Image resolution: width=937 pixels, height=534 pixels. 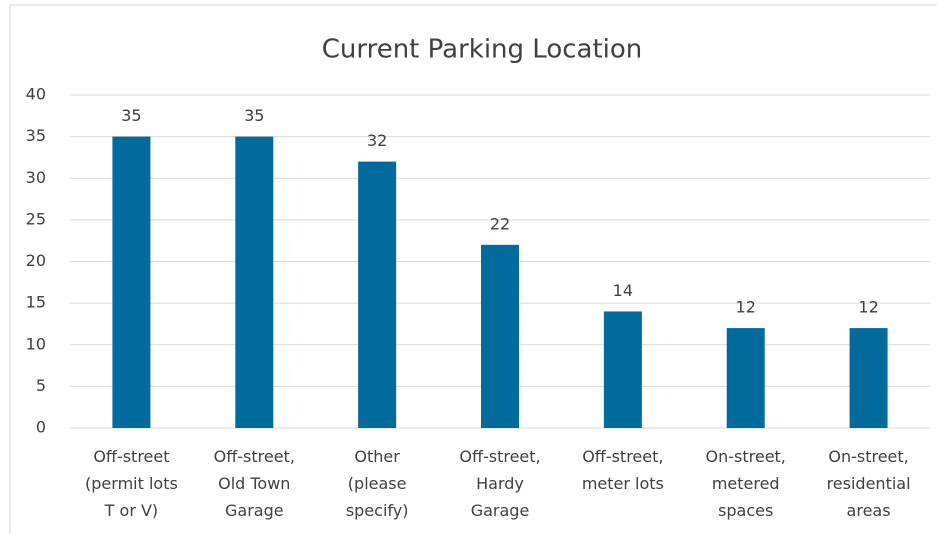 I want to click on data-label: 22, so click(x=500, y=223).